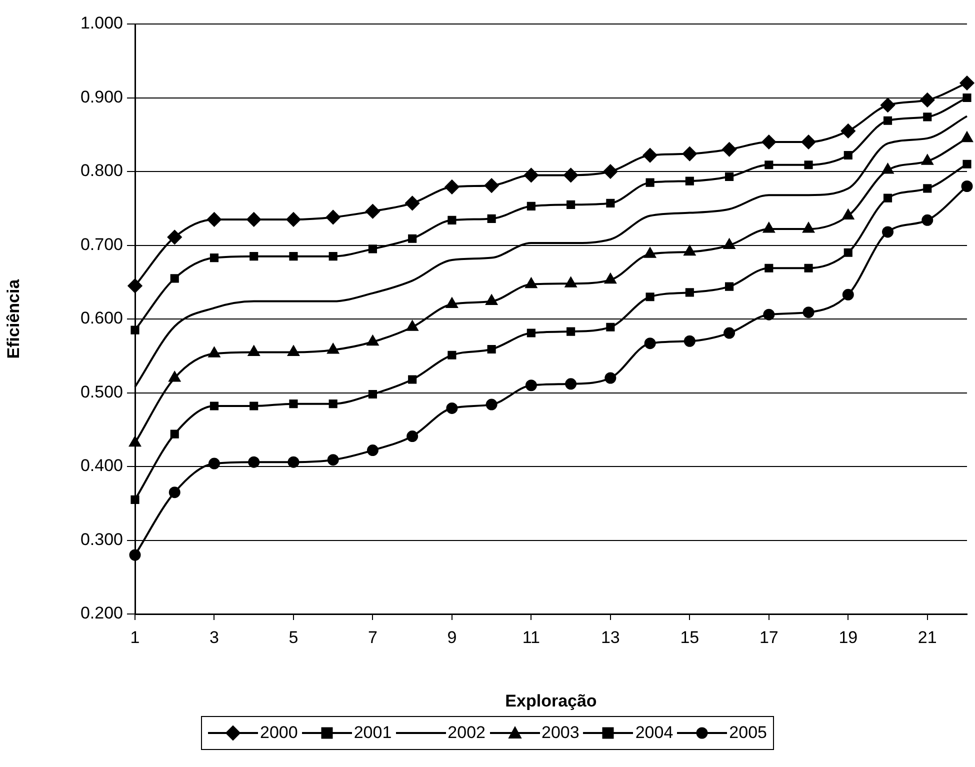 The image size is (975, 767). What do you see at coordinates (293, 637) in the screenshot?
I see `x-tick-label: 5` at bounding box center [293, 637].